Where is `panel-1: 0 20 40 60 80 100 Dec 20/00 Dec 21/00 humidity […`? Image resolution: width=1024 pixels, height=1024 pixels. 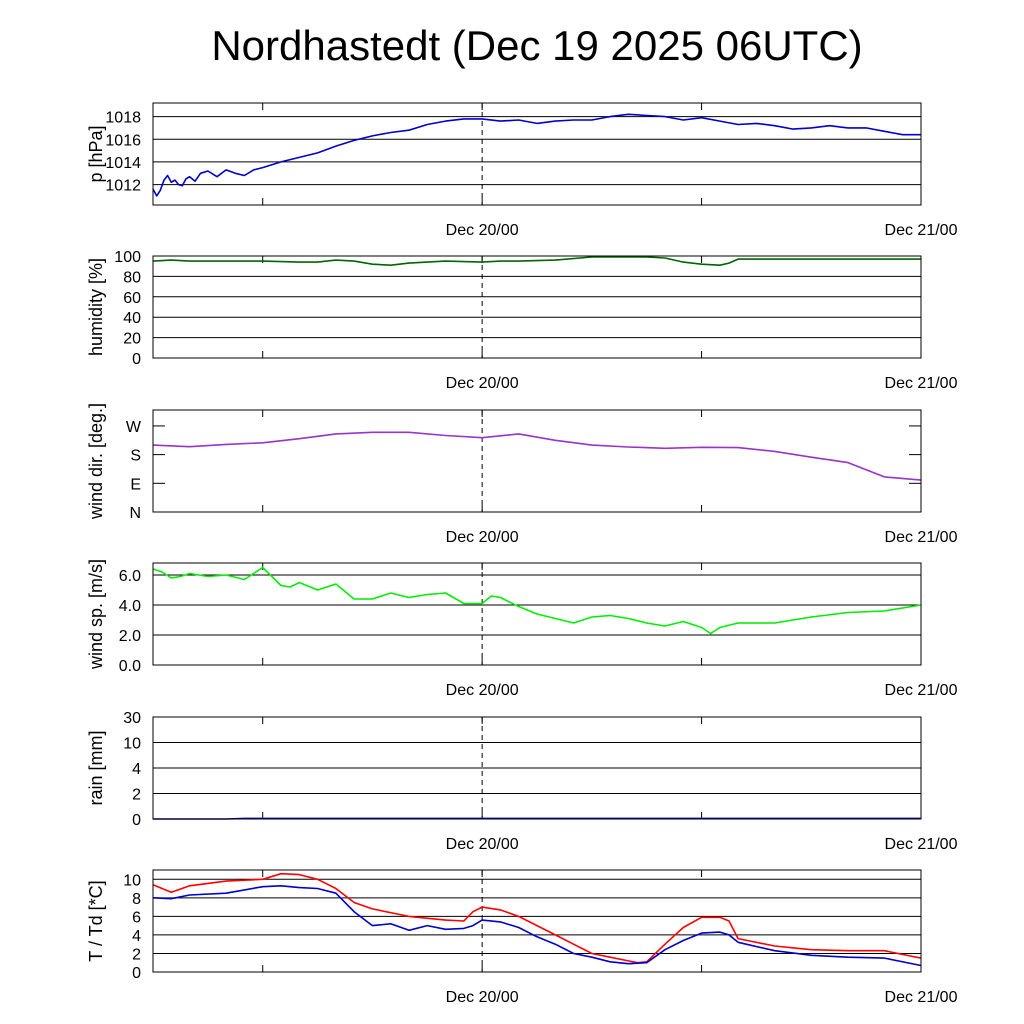
panel-1: 0 20 40 60 80 100 Dec 20/00 Dec 21/00 humidity [… is located at coordinates (522, 320).